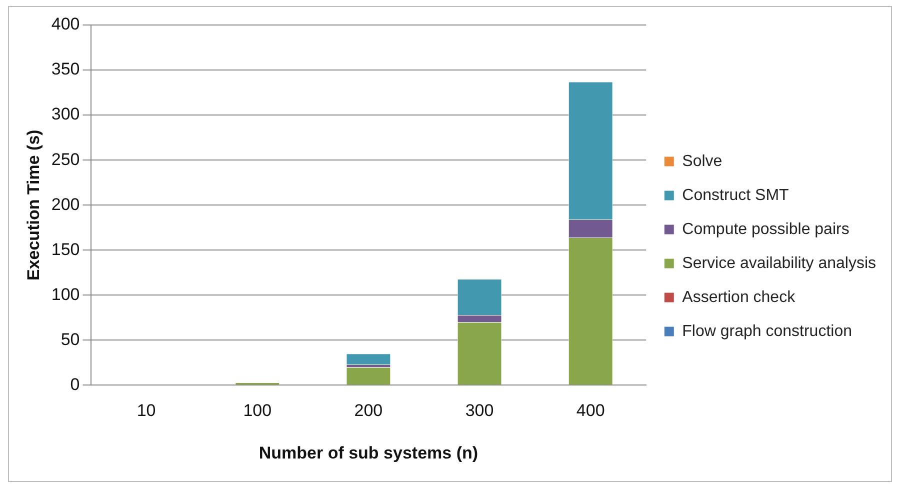 The height and width of the screenshot is (488, 900). I want to click on y-axis-title: Execution Time (s), so click(33, 205).